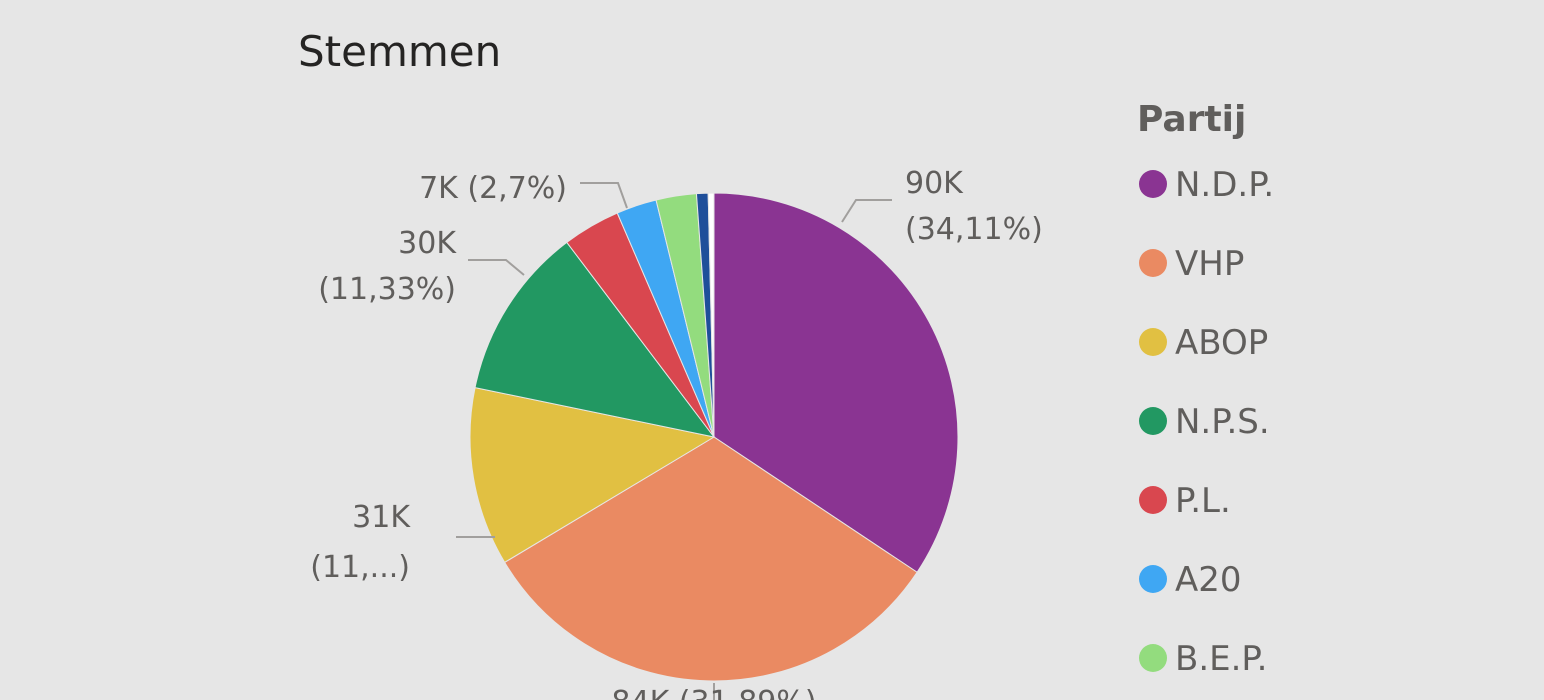 The image size is (1544, 700). What do you see at coordinates (387, 289) in the screenshot?
I see `data-label: (11,33%)` at bounding box center [387, 289].